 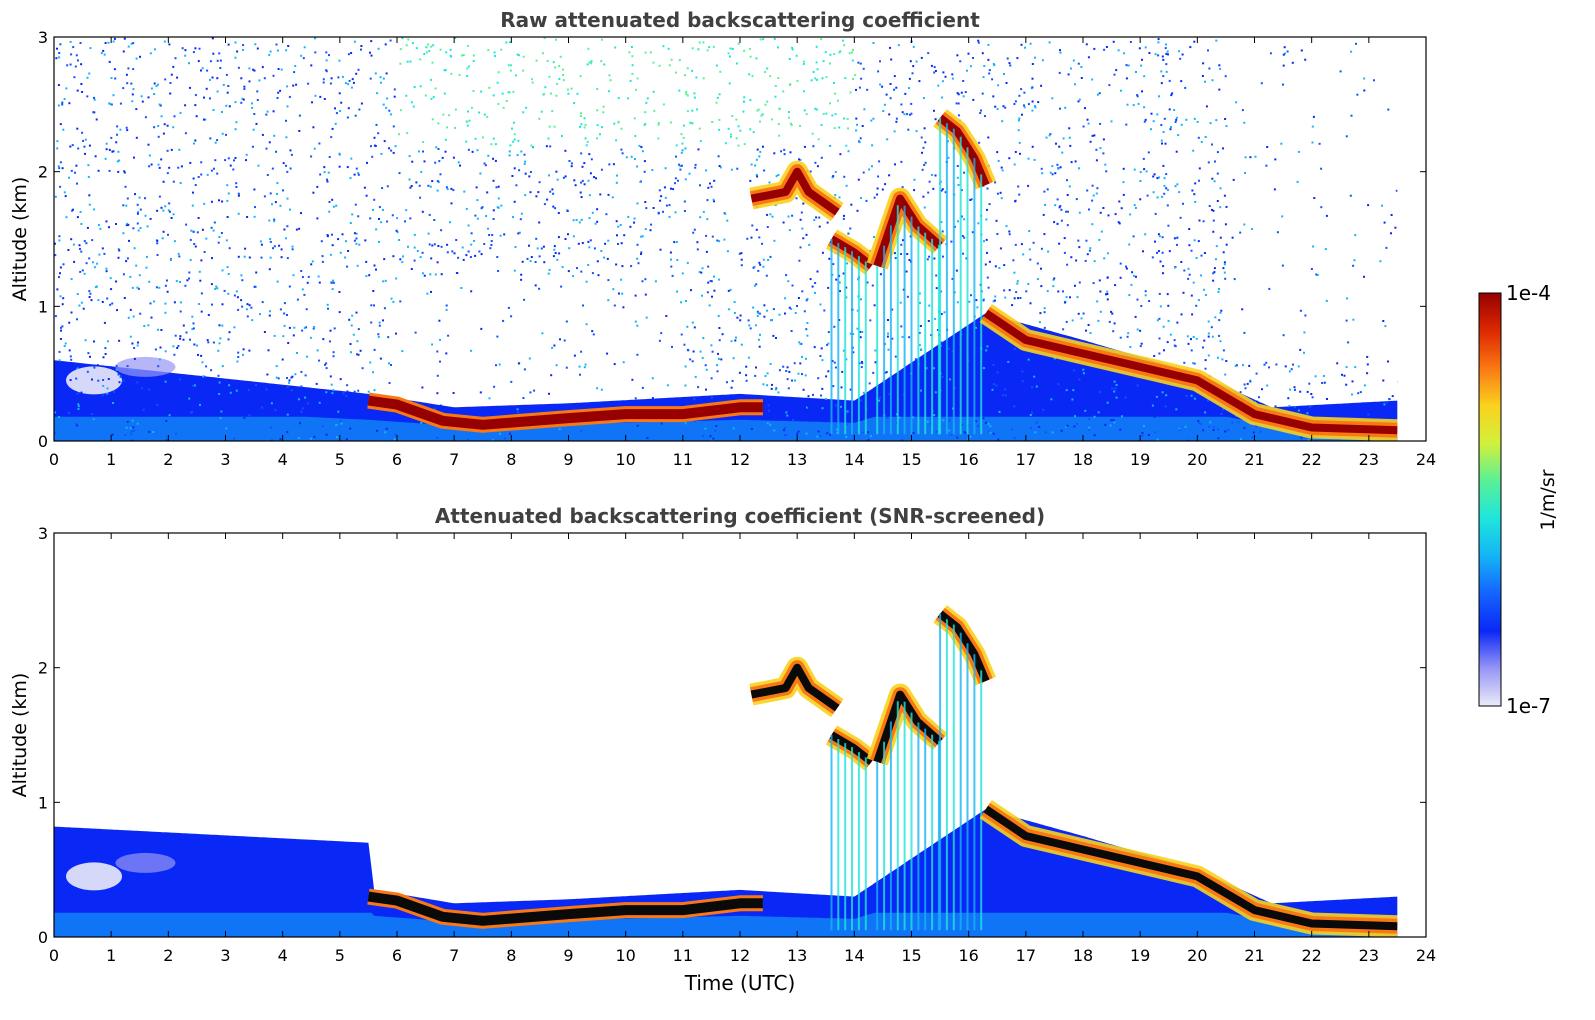 I want to click on x-tick-label: 1, so click(x=111, y=459).